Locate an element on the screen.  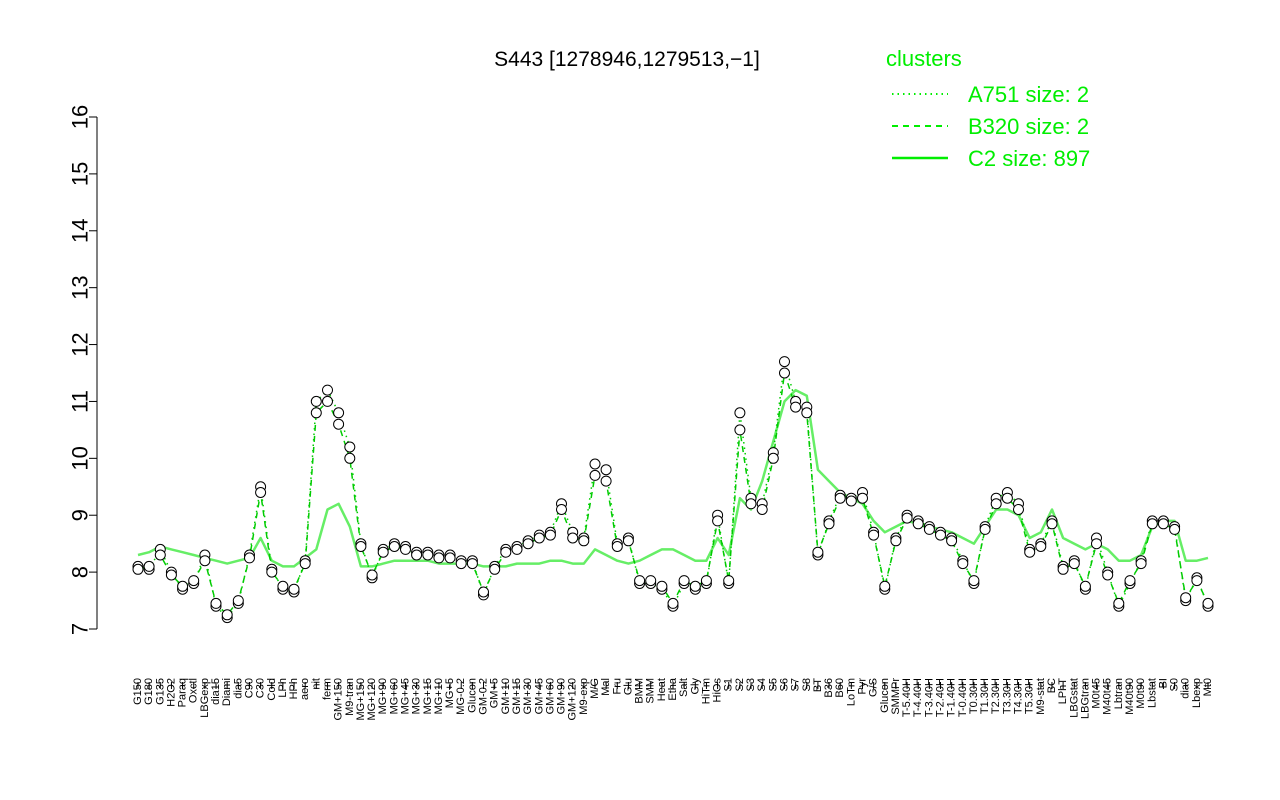
x-tick-label: Heat is located at coordinates (662, 689).